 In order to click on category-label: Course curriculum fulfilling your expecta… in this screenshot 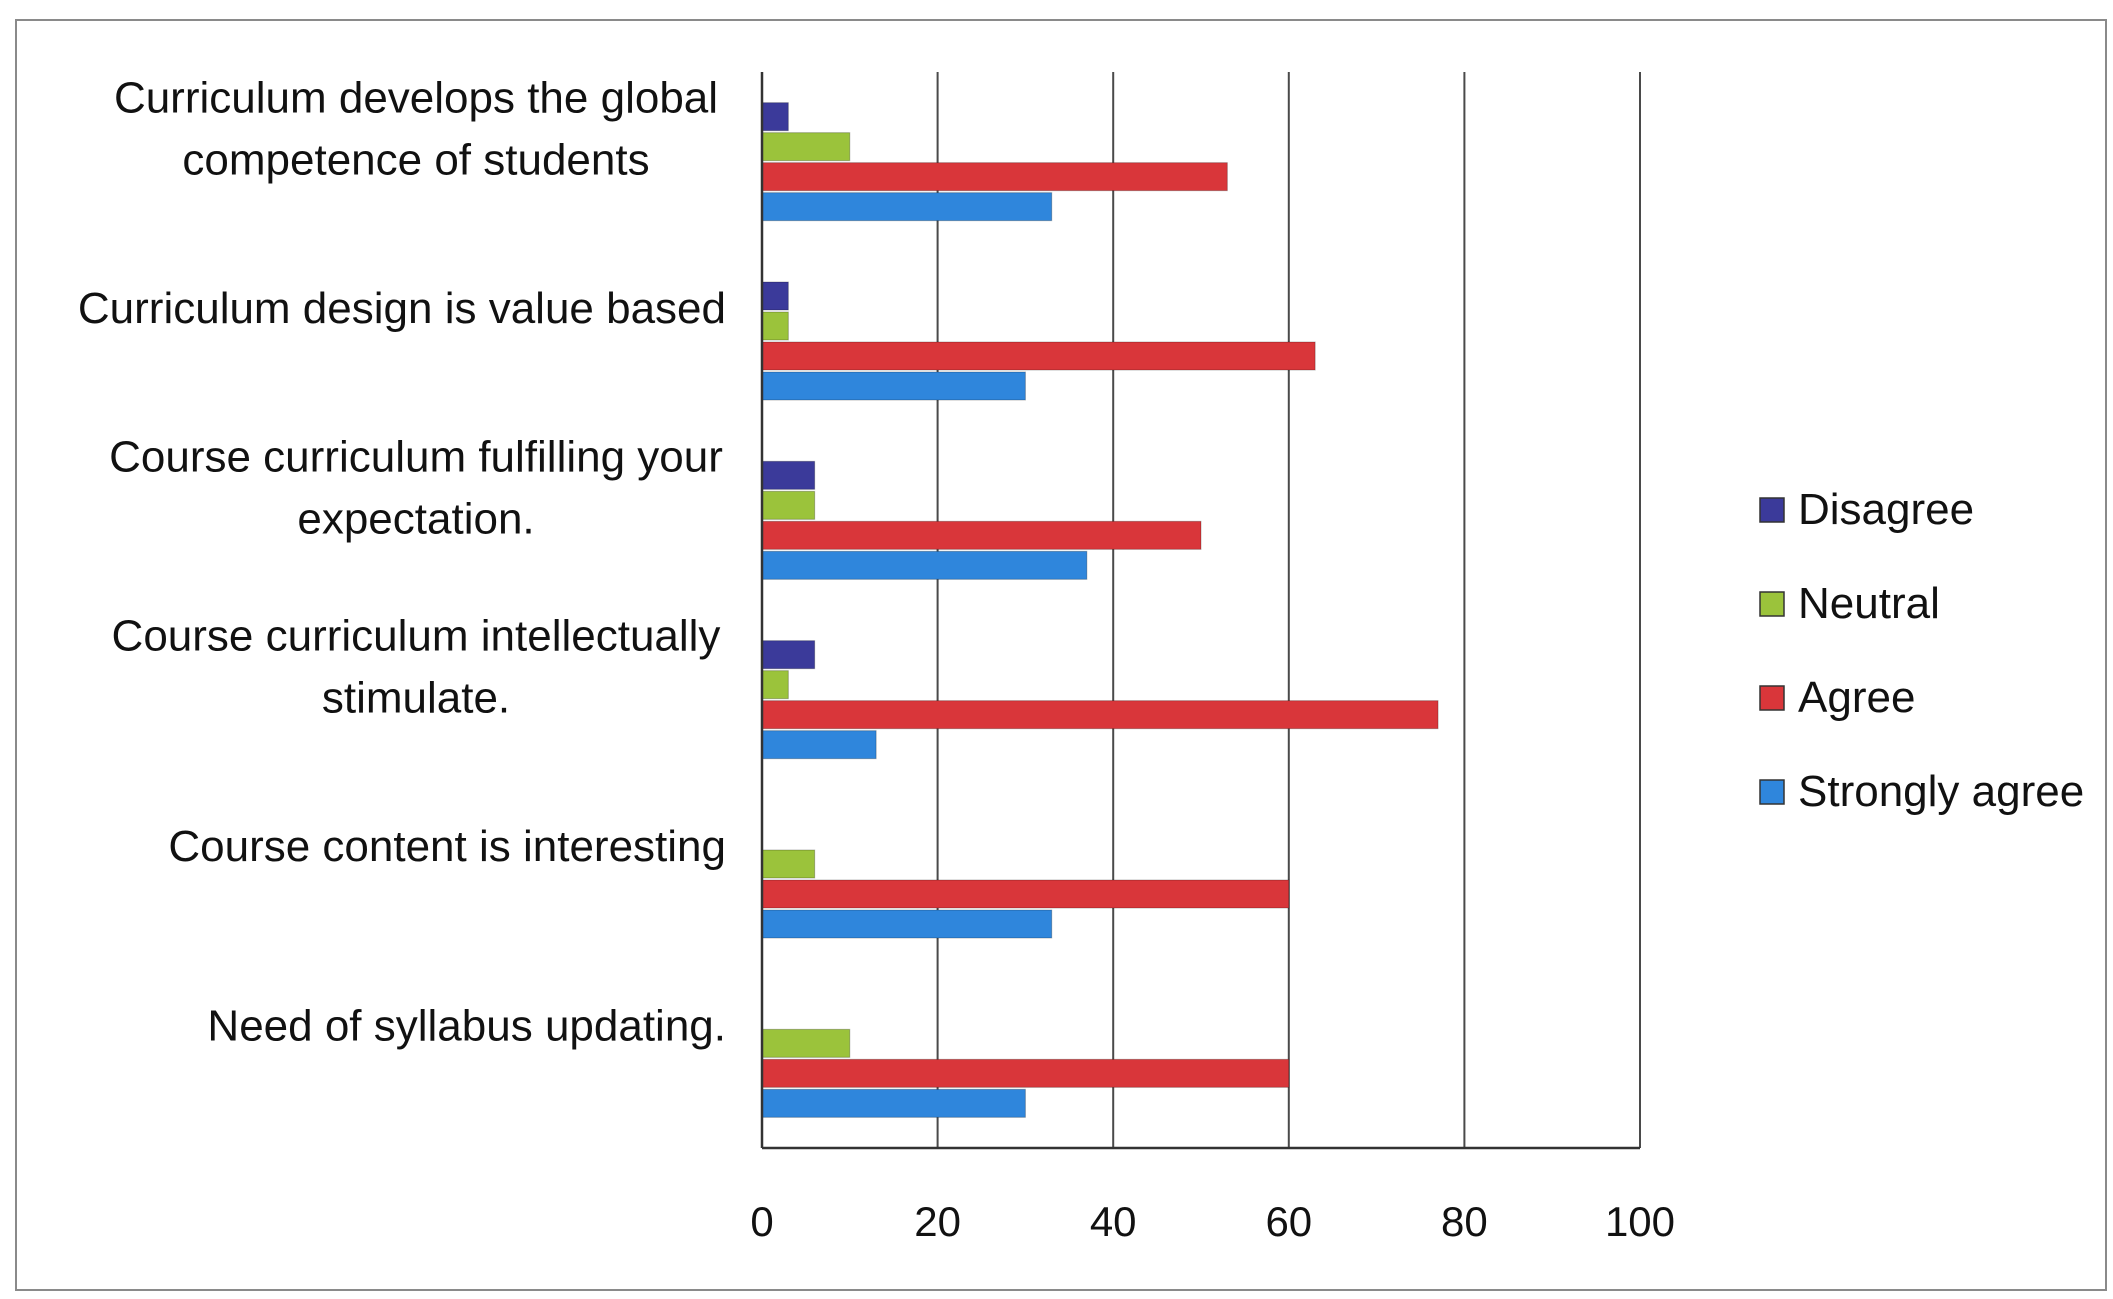, I will do `click(416, 487)`.